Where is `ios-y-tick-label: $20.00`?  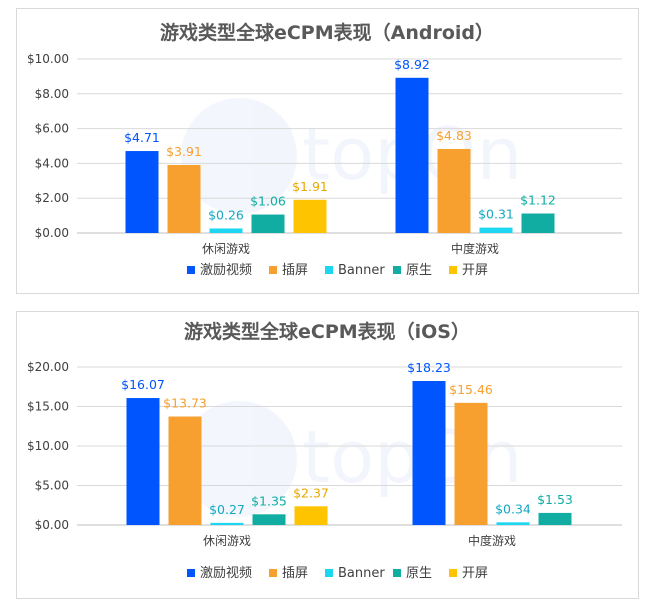
ios-y-tick-label: $20.00 is located at coordinates (48, 367).